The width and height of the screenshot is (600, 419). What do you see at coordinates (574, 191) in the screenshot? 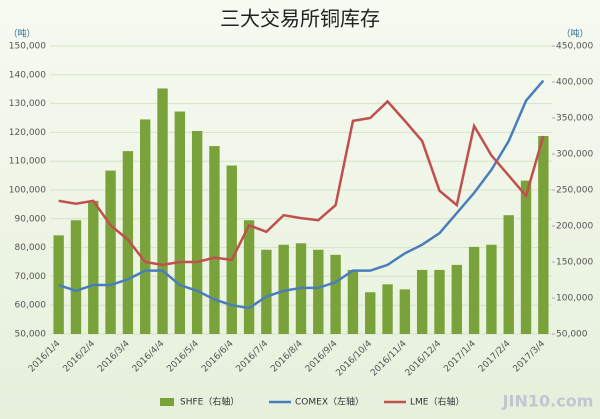
I see `y2-tick-label: 250,000` at bounding box center [574, 191].